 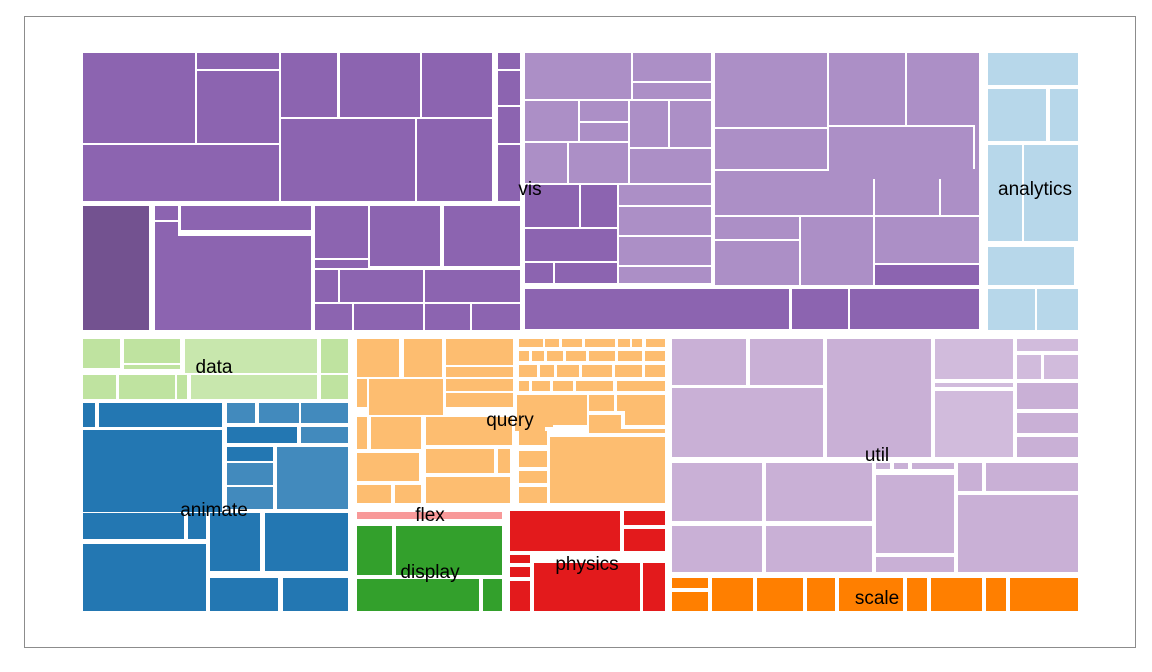 I want to click on display-label: display, so click(x=430, y=572).